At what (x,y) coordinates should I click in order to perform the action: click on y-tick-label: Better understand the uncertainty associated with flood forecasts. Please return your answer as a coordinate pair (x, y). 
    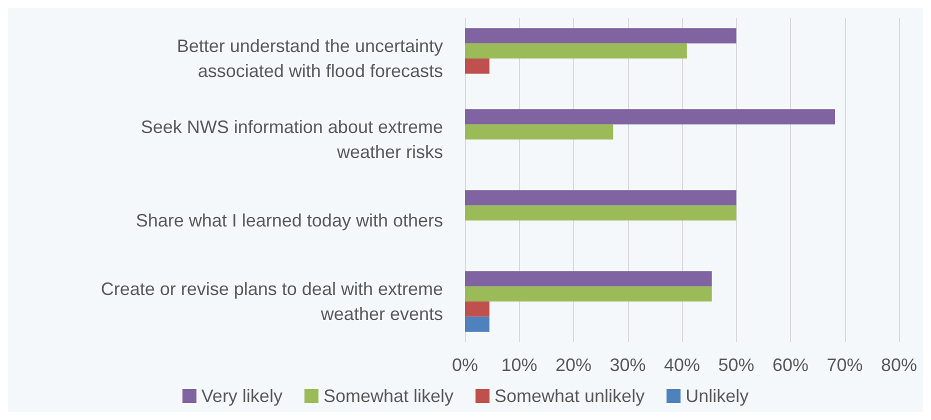
    Looking at the image, I should click on (309, 58).